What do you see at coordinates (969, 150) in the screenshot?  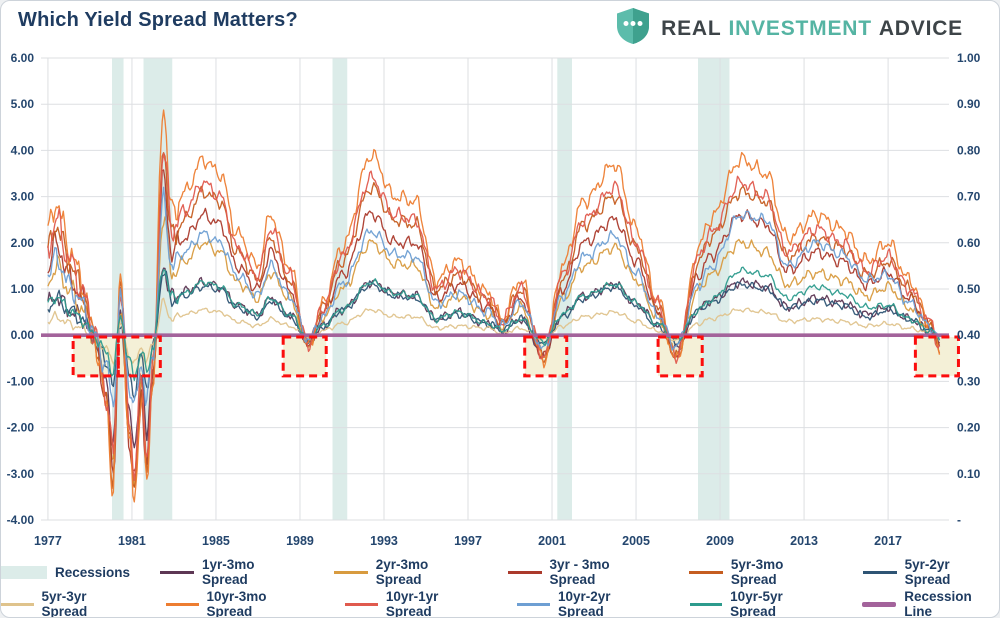 I see `y-axis-right-tick: 0.80` at bounding box center [969, 150].